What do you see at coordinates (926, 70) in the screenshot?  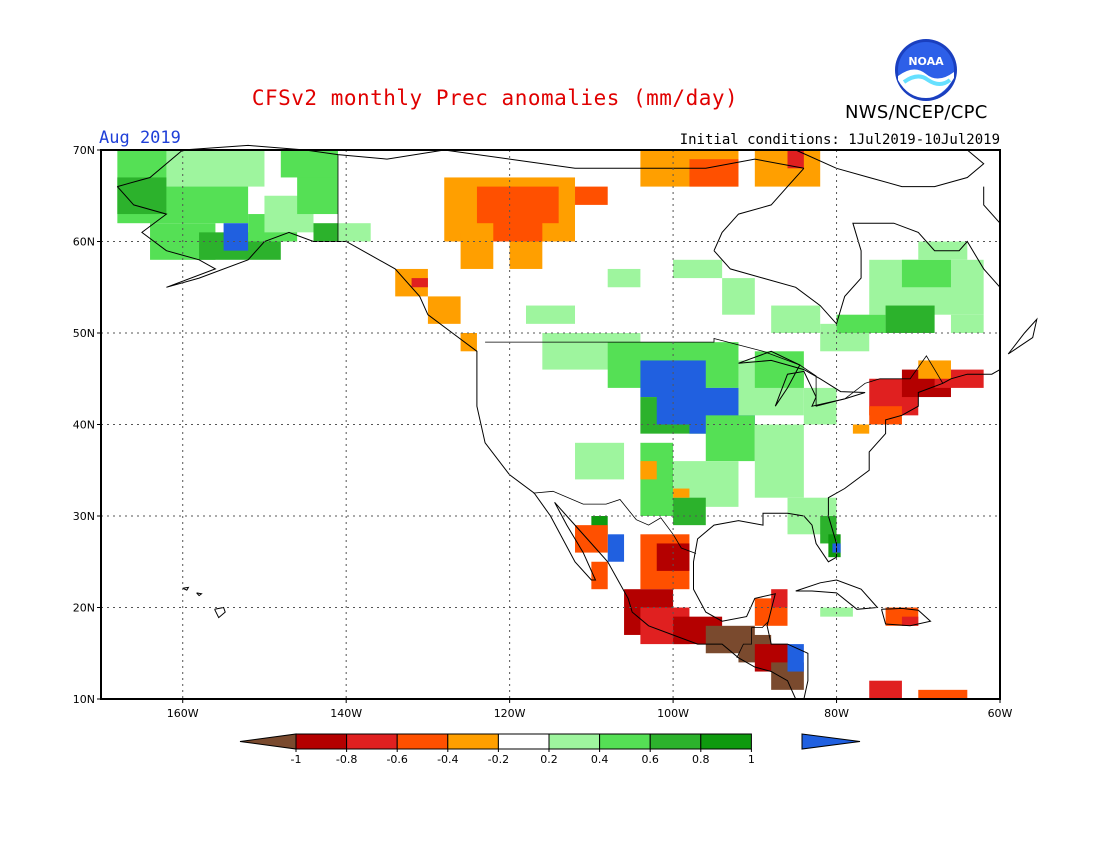 I see `noaa-logo-icon: NOAA` at bounding box center [926, 70].